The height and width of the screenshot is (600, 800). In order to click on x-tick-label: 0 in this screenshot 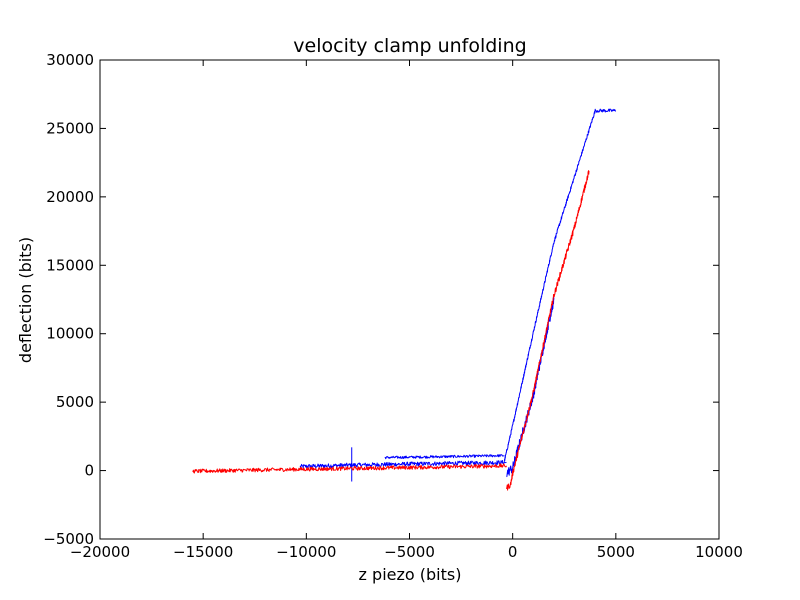, I will do `click(513, 552)`.